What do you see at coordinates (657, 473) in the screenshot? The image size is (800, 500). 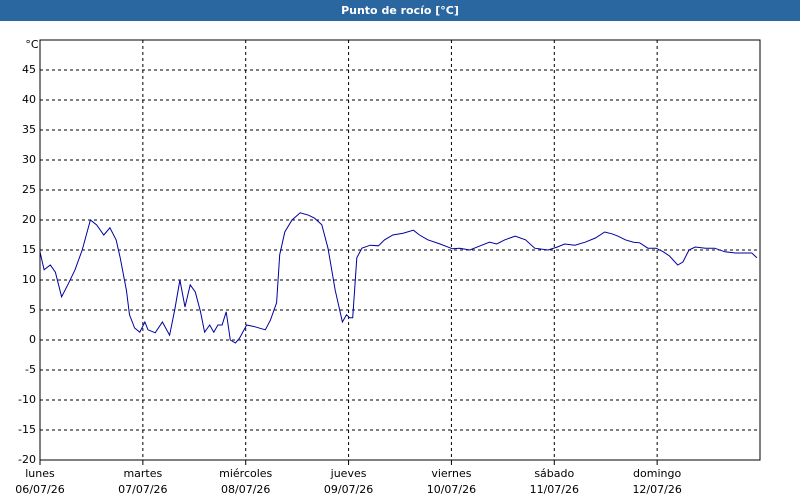 I see `x-tick-label: domingo` at bounding box center [657, 473].